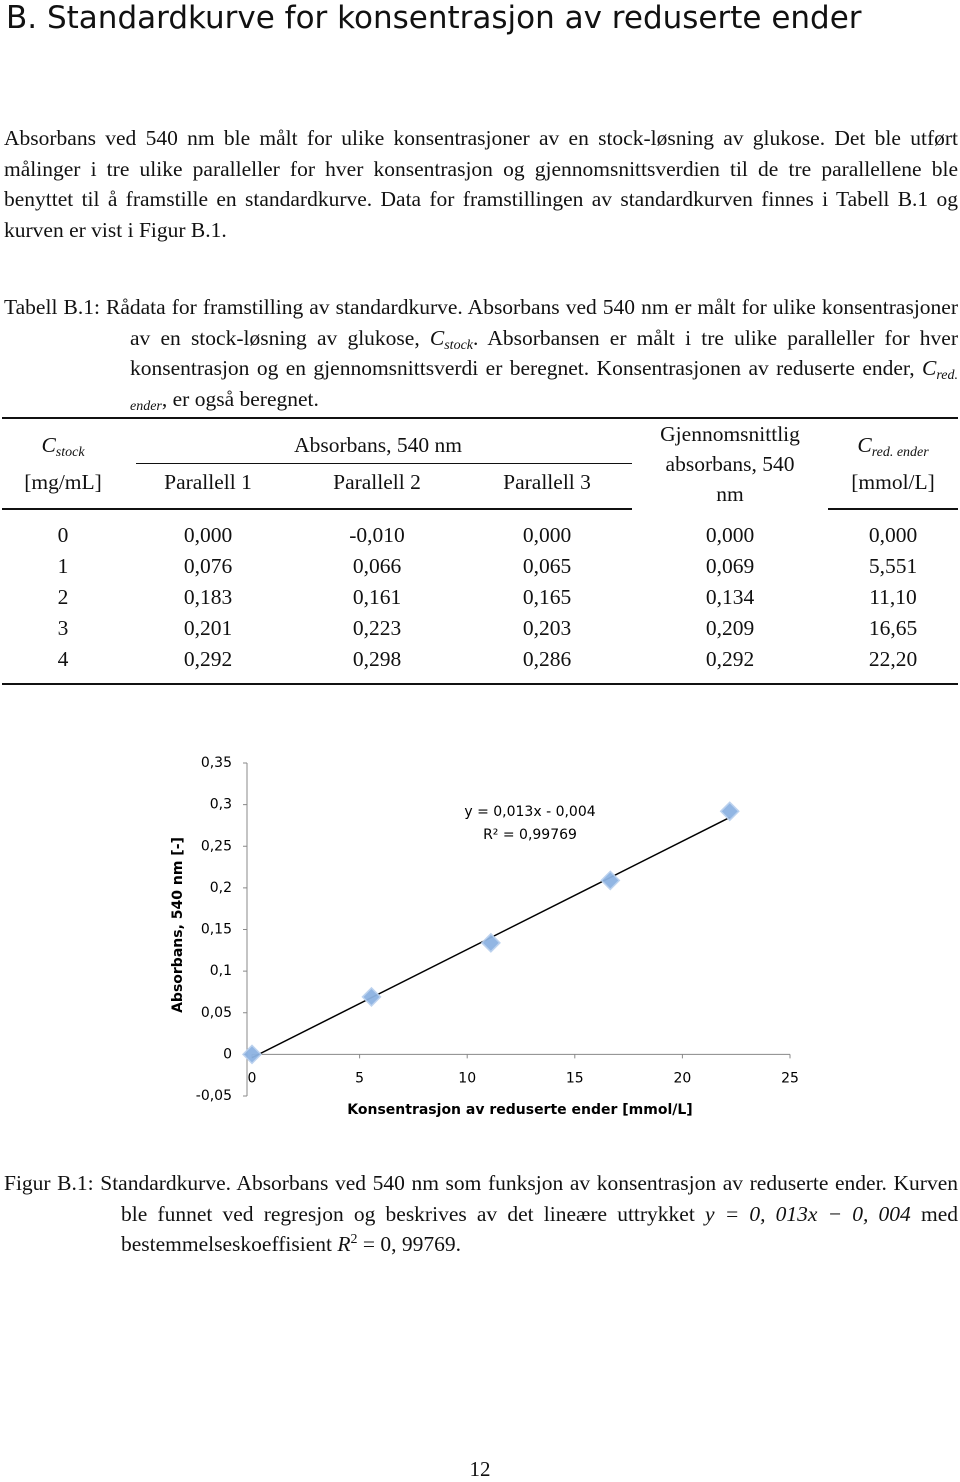  What do you see at coordinates (63, 440) in the screenshot?
I see `header-cell: Cstock` at bounding box center [63, 440].